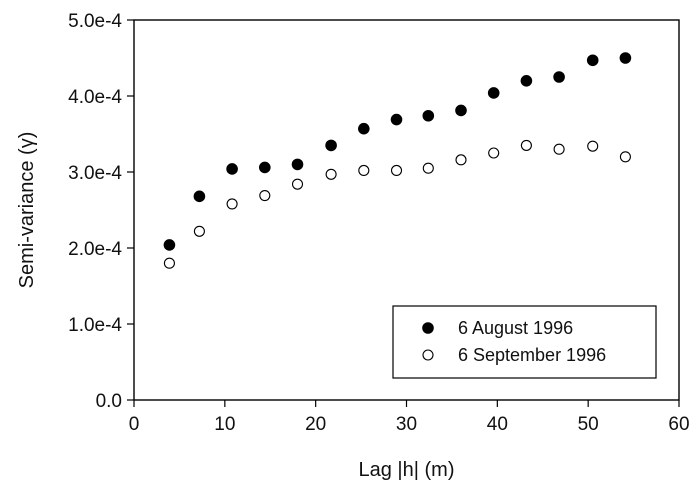 The height and width of the screenshot is (487, 690). Describe the element at coordinates (109, 401) in the screenshot. I see `y-tick-label: 0.0` at that location.